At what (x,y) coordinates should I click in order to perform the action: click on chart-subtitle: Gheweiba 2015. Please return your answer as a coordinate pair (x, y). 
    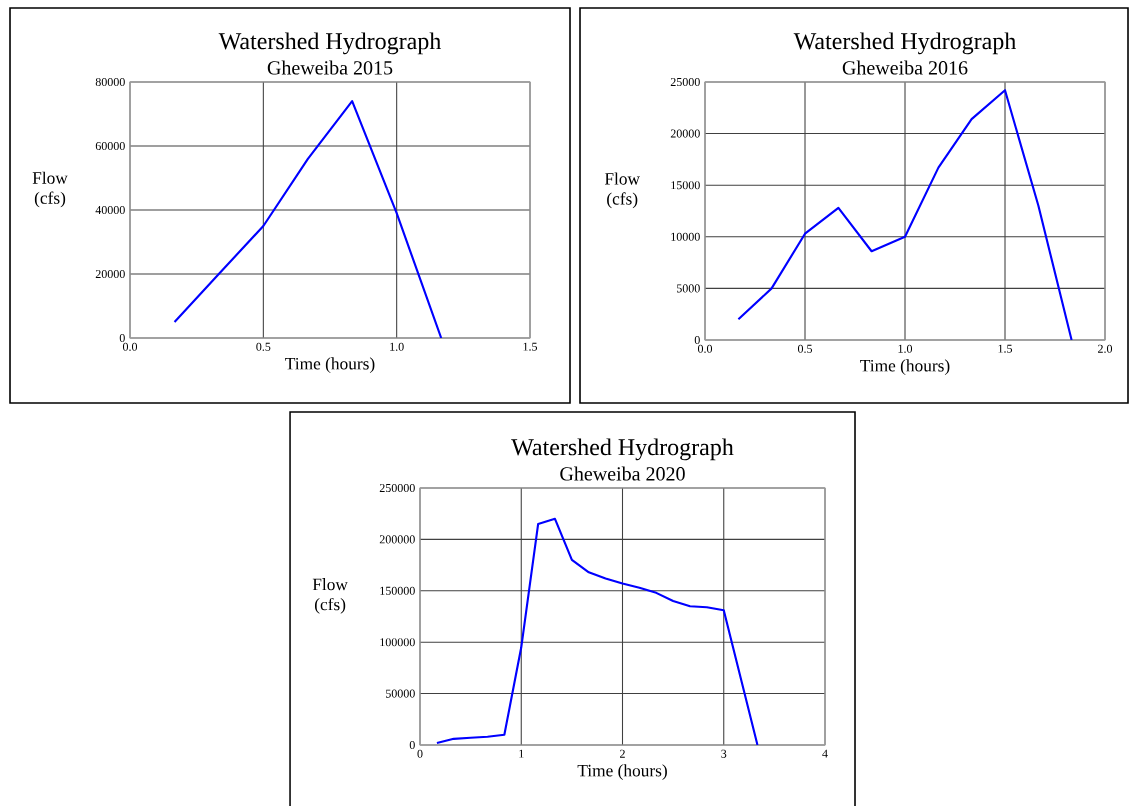
    Looking at the image, I should click on (330, 67).